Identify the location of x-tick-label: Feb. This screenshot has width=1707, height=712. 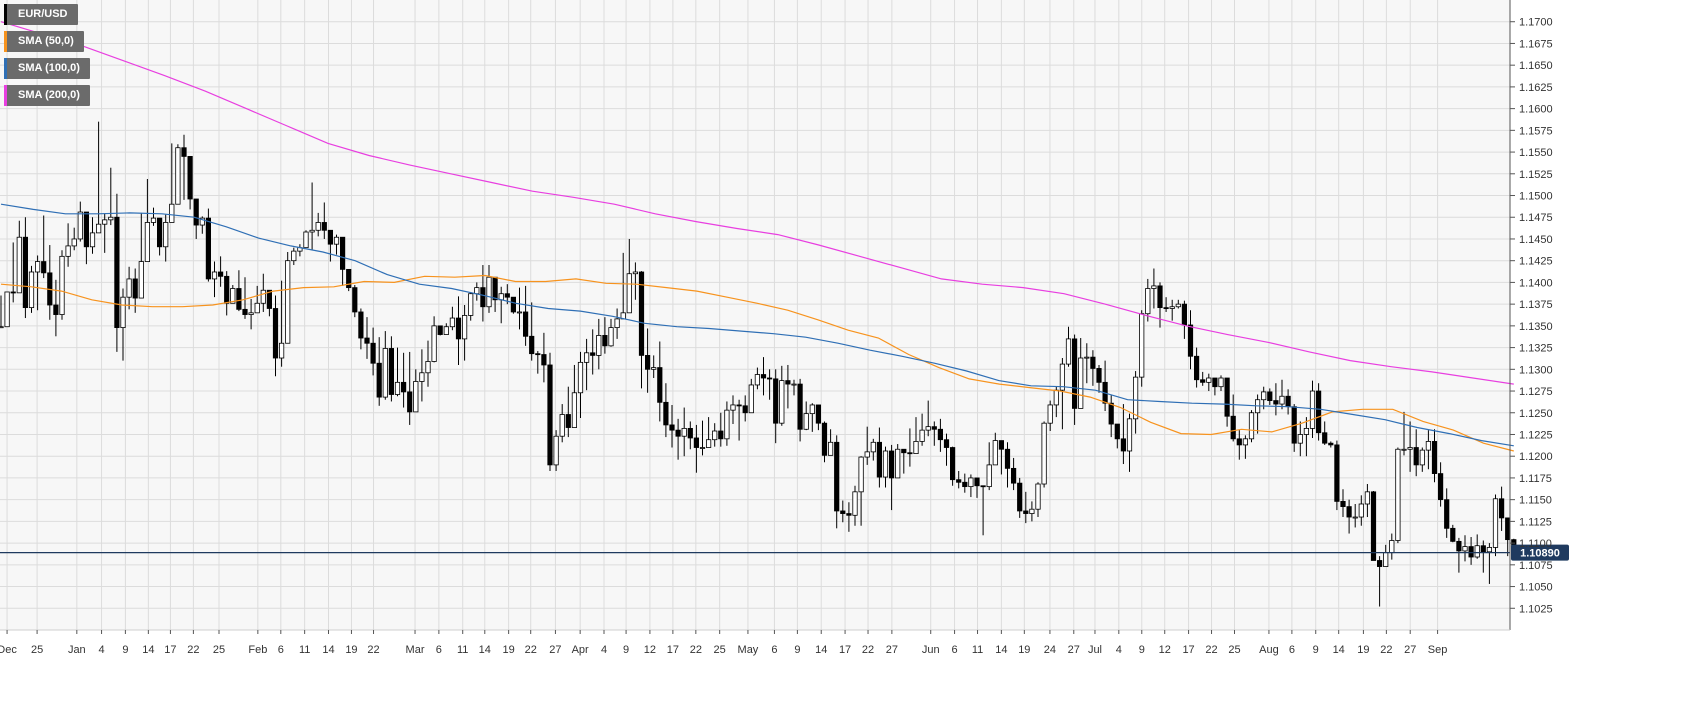
(257, 650).